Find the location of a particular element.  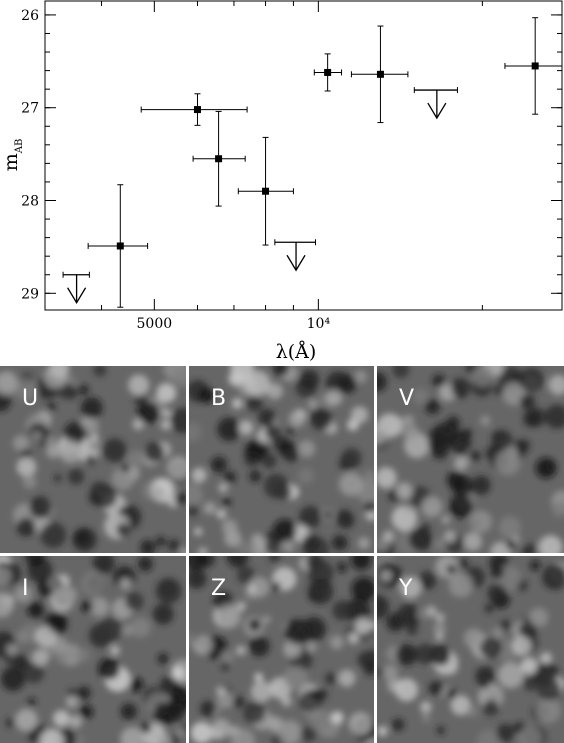

y-axis-label-sub: AB is located at coordinates (19, 147).